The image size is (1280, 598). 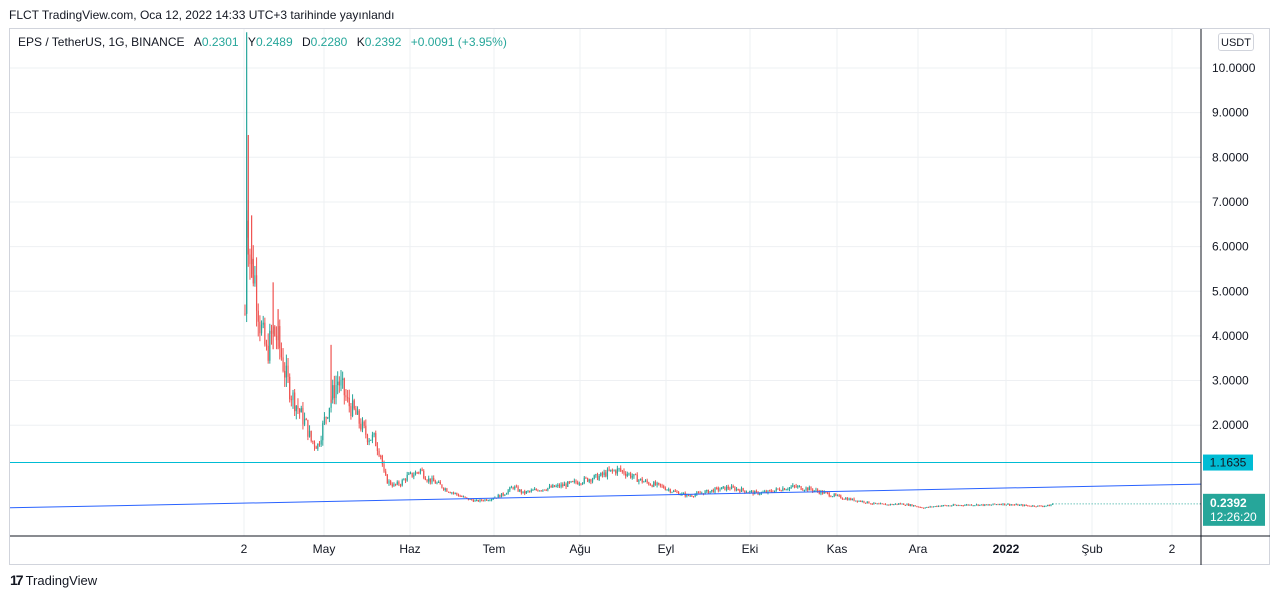 I want to click on y-tick-label: 8.0000, so click(x=1230, y=157).